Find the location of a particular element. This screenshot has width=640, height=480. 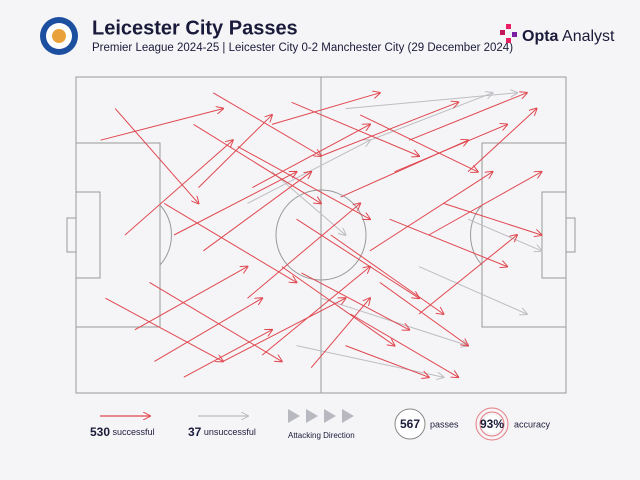

title: Leicester City Passes is located at coordinates (195, 28).